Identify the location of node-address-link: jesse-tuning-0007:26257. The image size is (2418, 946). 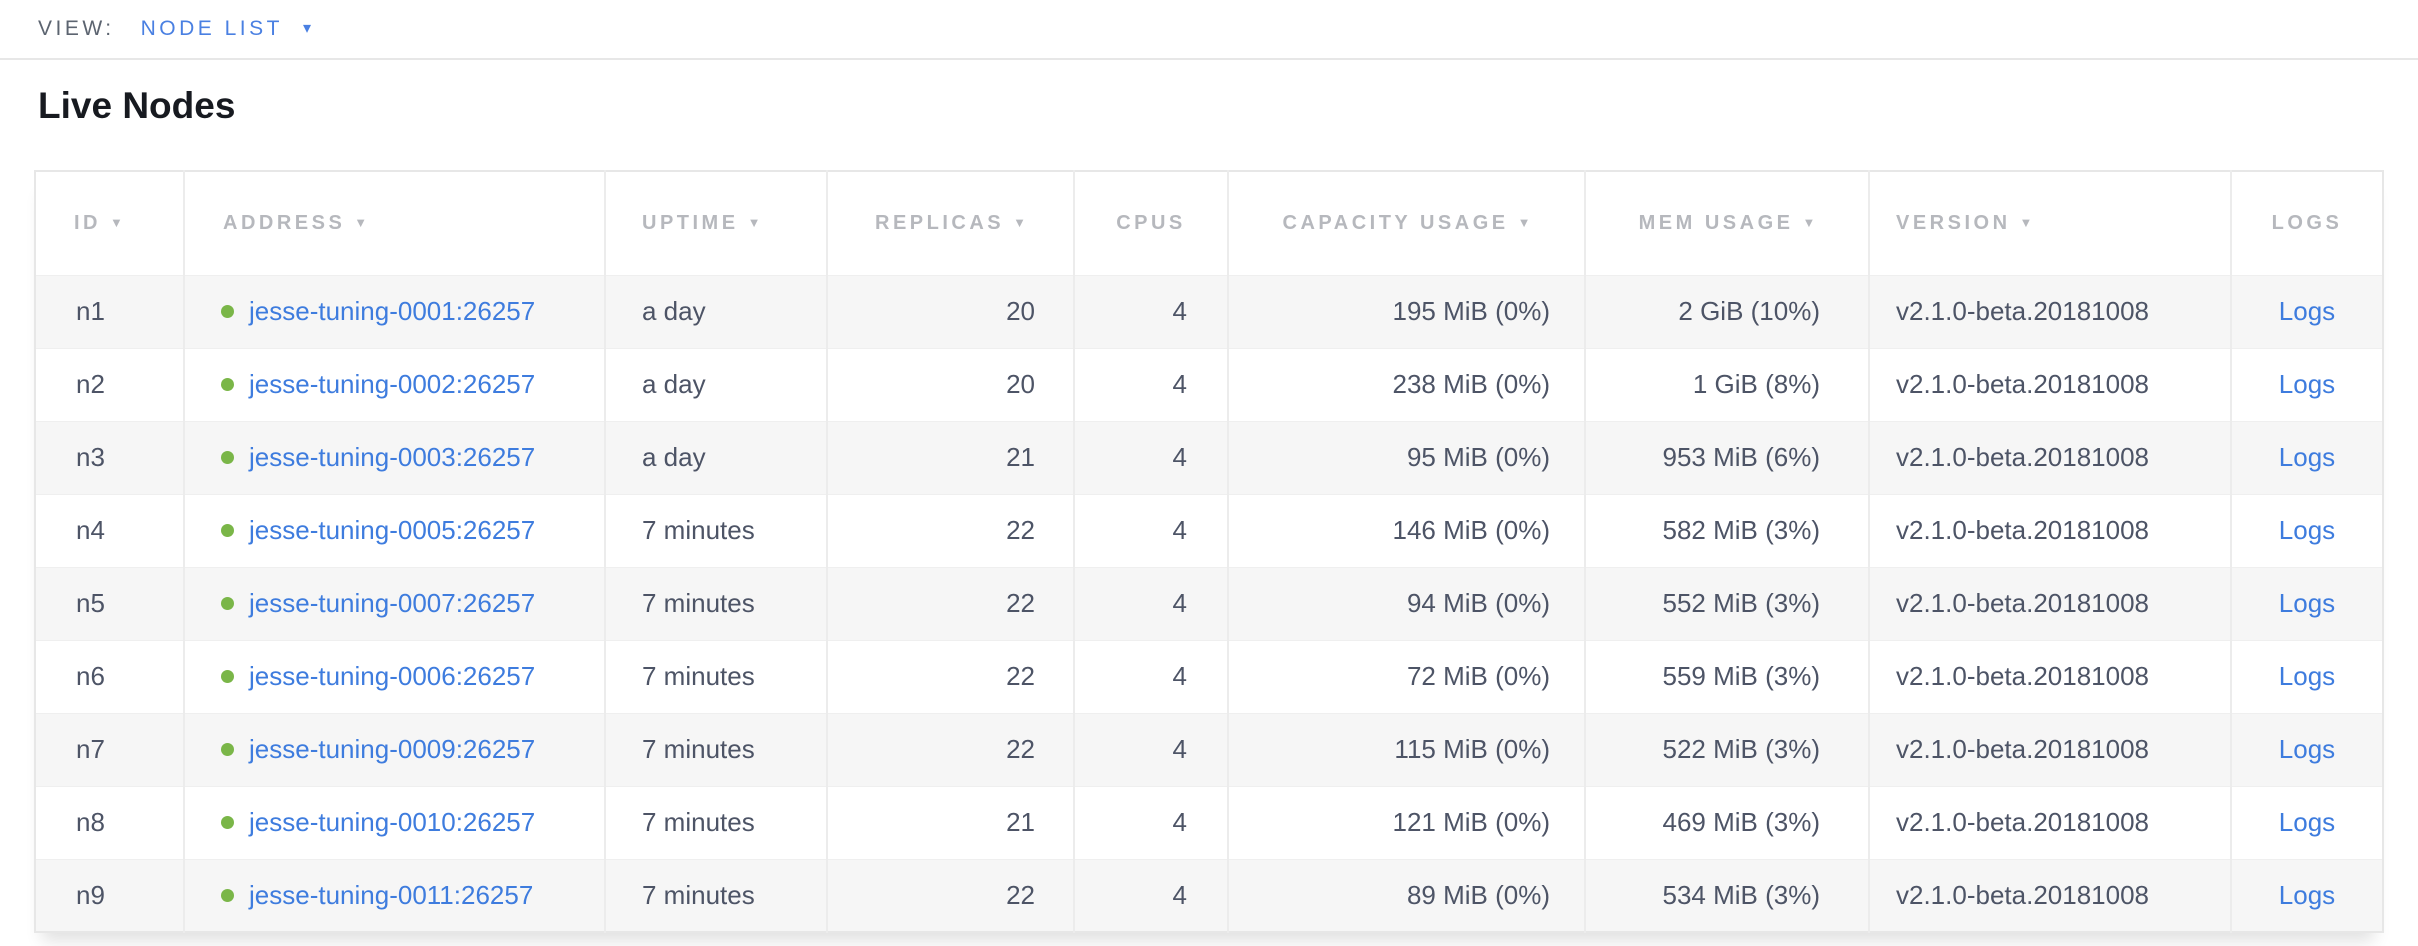
(392, 603).